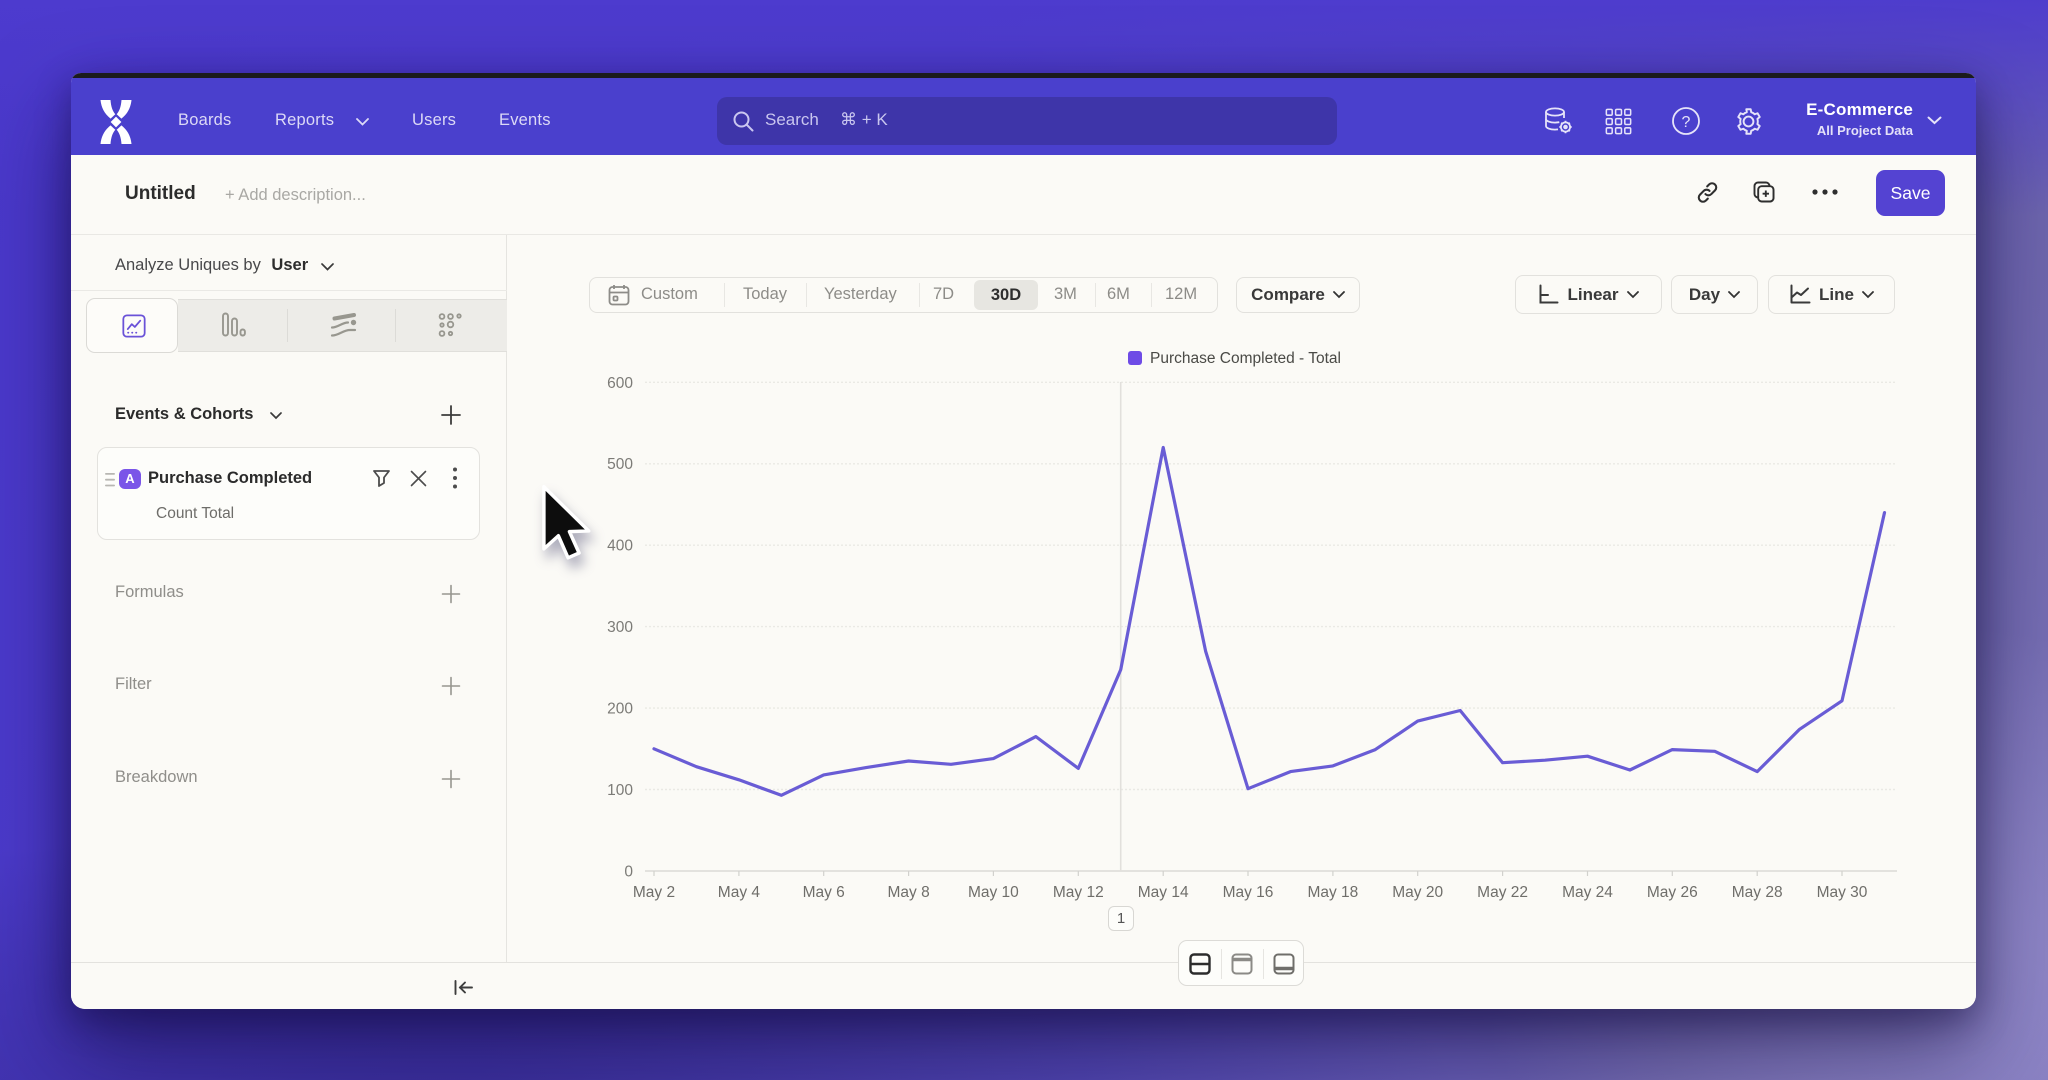  I want to click on svg-text: May 14, so click(1163, 892).